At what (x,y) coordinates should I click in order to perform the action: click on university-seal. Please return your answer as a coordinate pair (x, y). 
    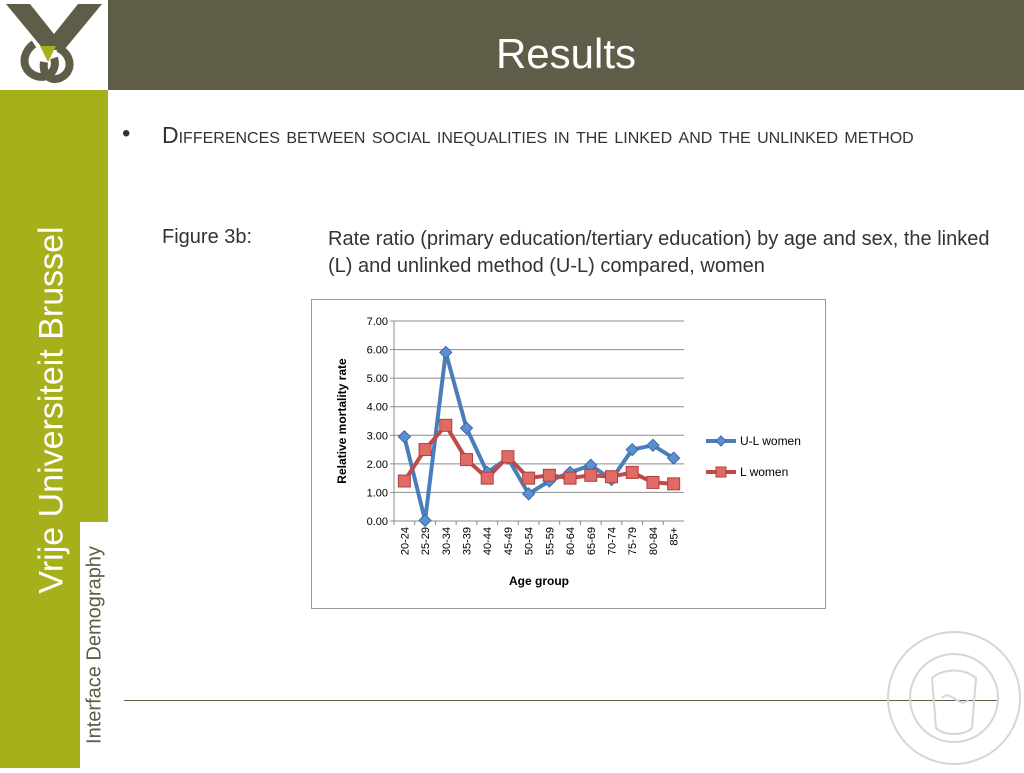
    Looking at the image, I should click on (954, 700).